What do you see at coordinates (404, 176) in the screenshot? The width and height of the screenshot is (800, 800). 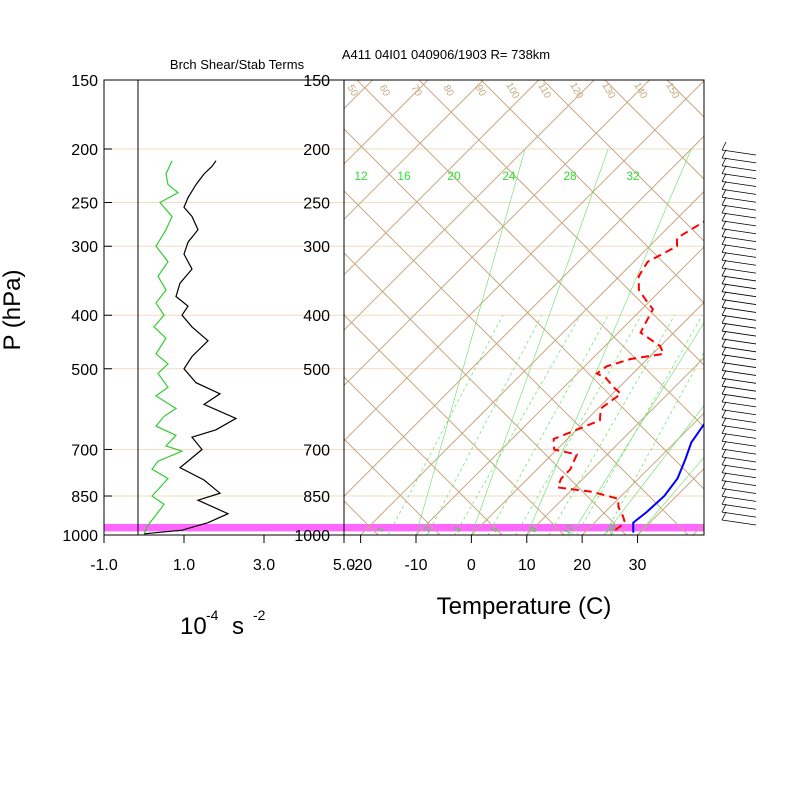 I see `mixing-top-label: 16` at bounding box center [404, 176].